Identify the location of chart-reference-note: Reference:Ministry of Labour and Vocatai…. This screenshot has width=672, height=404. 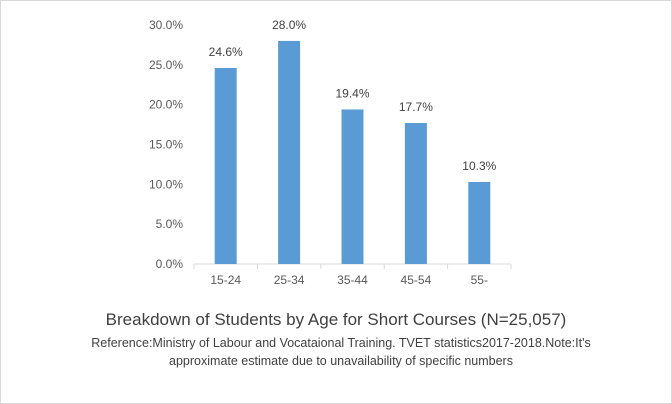
(341, 352).